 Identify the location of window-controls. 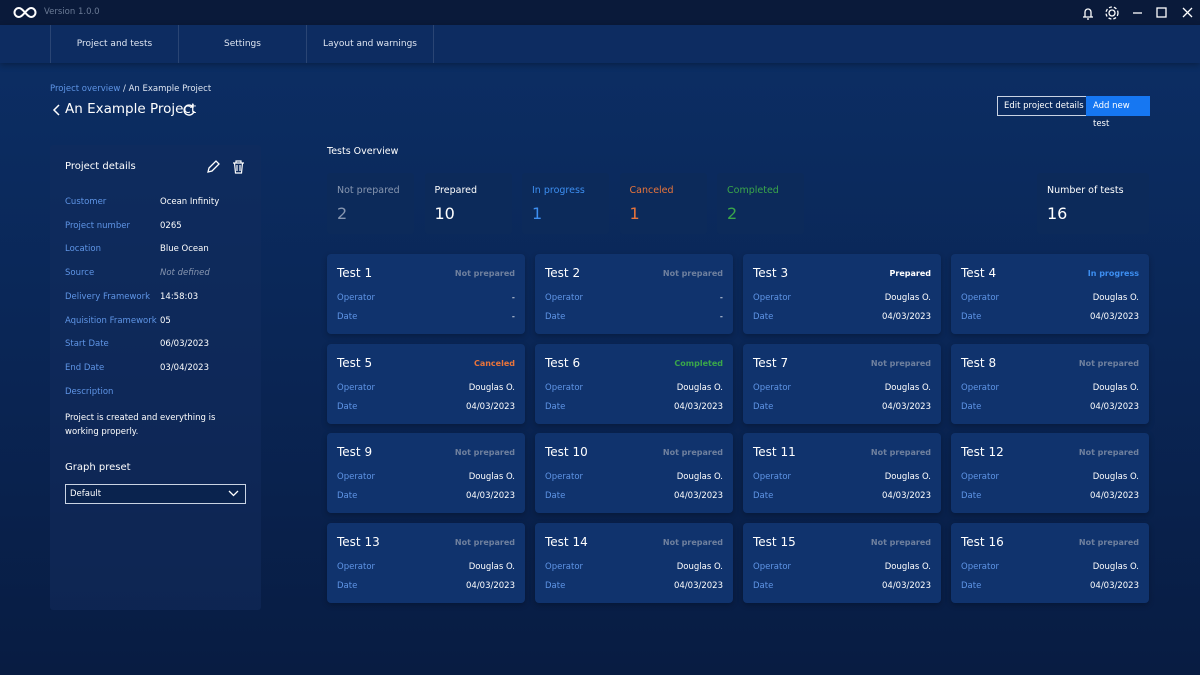
(1125, 13).